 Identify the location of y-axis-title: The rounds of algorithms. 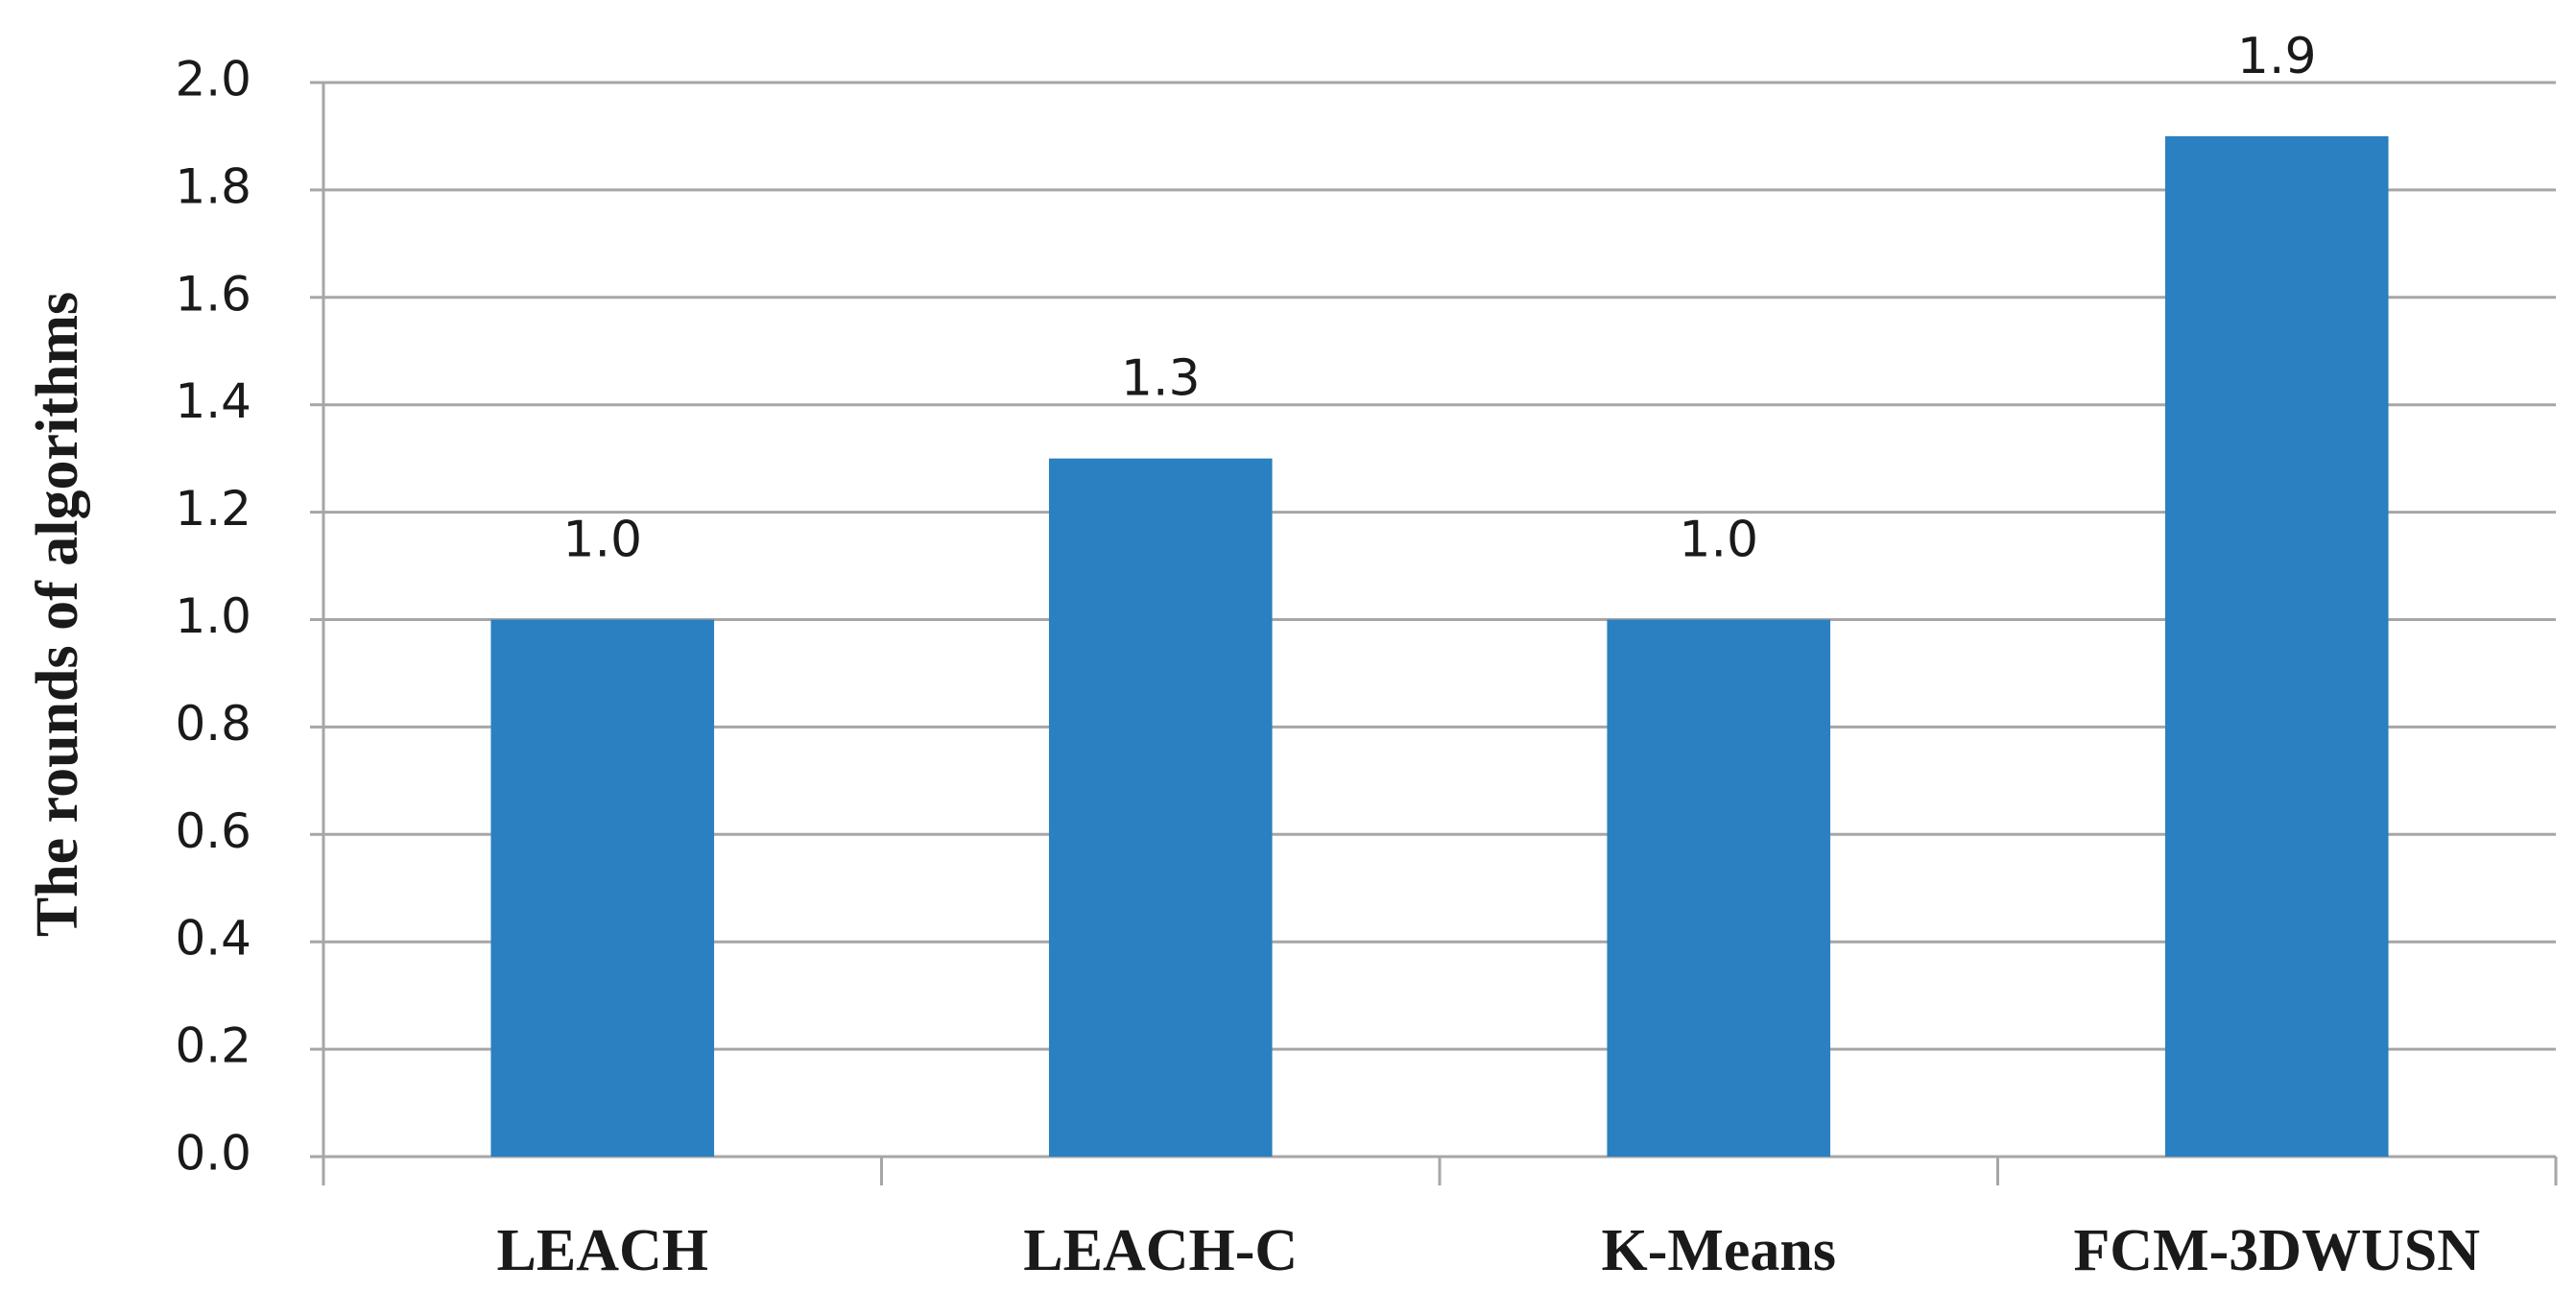
(57, 614).